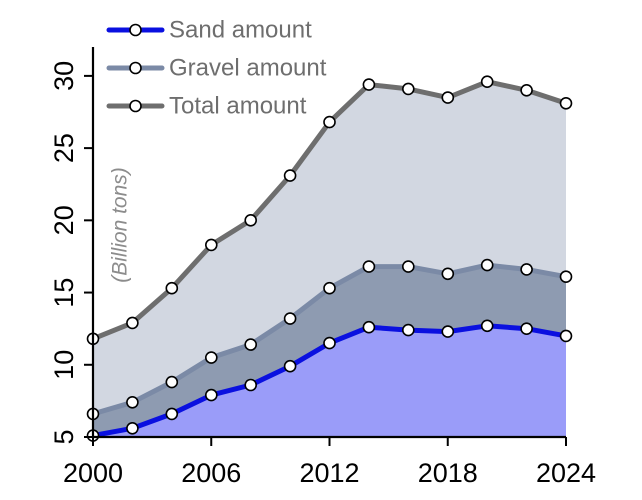 The width and height of the screenshot is (642, 500). Describe the element at coordinates (211, 473) in the screenshot. I see `x-tick-label: 2006` at that location.